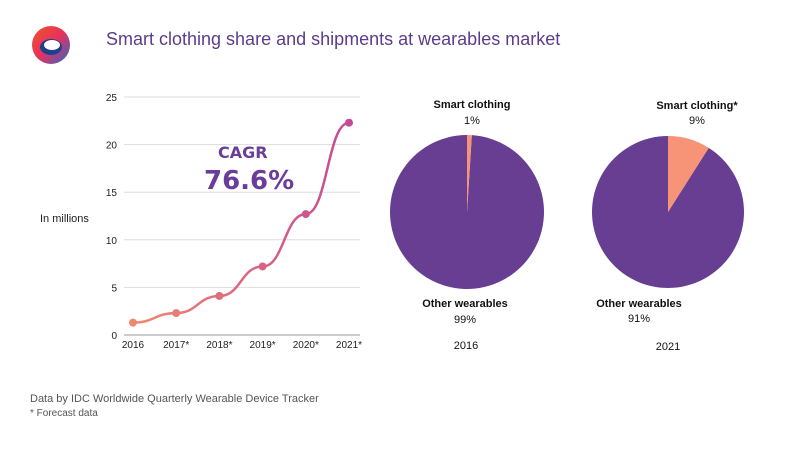 The width and height of the screenshot is (800, 450). I want to click on x-tick-label: 2020*, so click(306, 345).